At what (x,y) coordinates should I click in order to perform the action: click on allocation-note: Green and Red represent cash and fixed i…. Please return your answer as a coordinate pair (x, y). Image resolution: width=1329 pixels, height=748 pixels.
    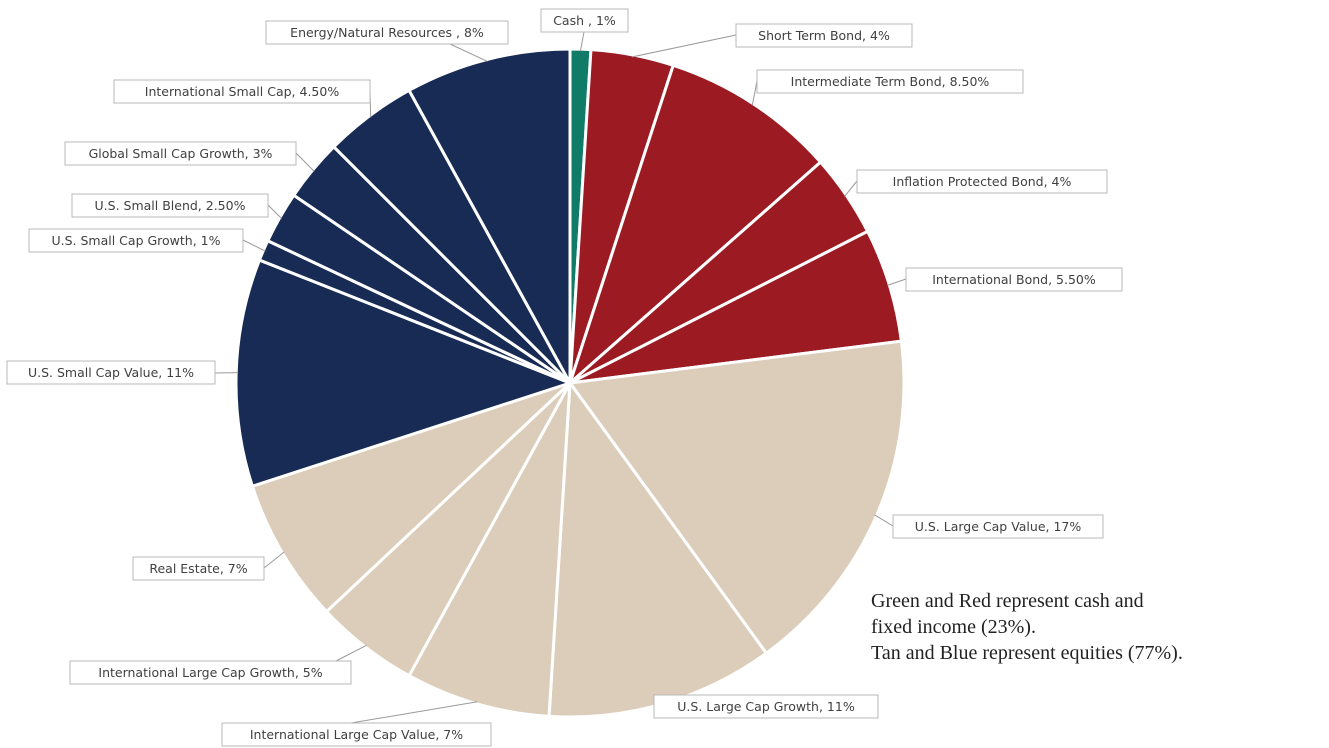
    Looking at the image, I should click on (1096, 627).